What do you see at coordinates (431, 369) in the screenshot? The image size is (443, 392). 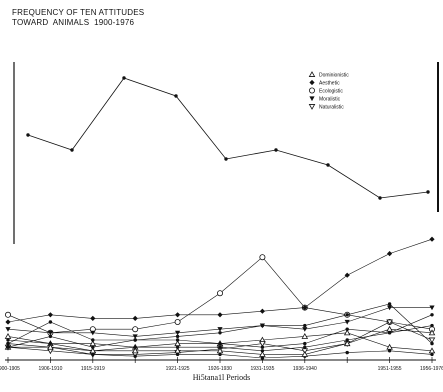 I see `x-tick-label-10: 1956-1976` at bounding box center [431, 369].